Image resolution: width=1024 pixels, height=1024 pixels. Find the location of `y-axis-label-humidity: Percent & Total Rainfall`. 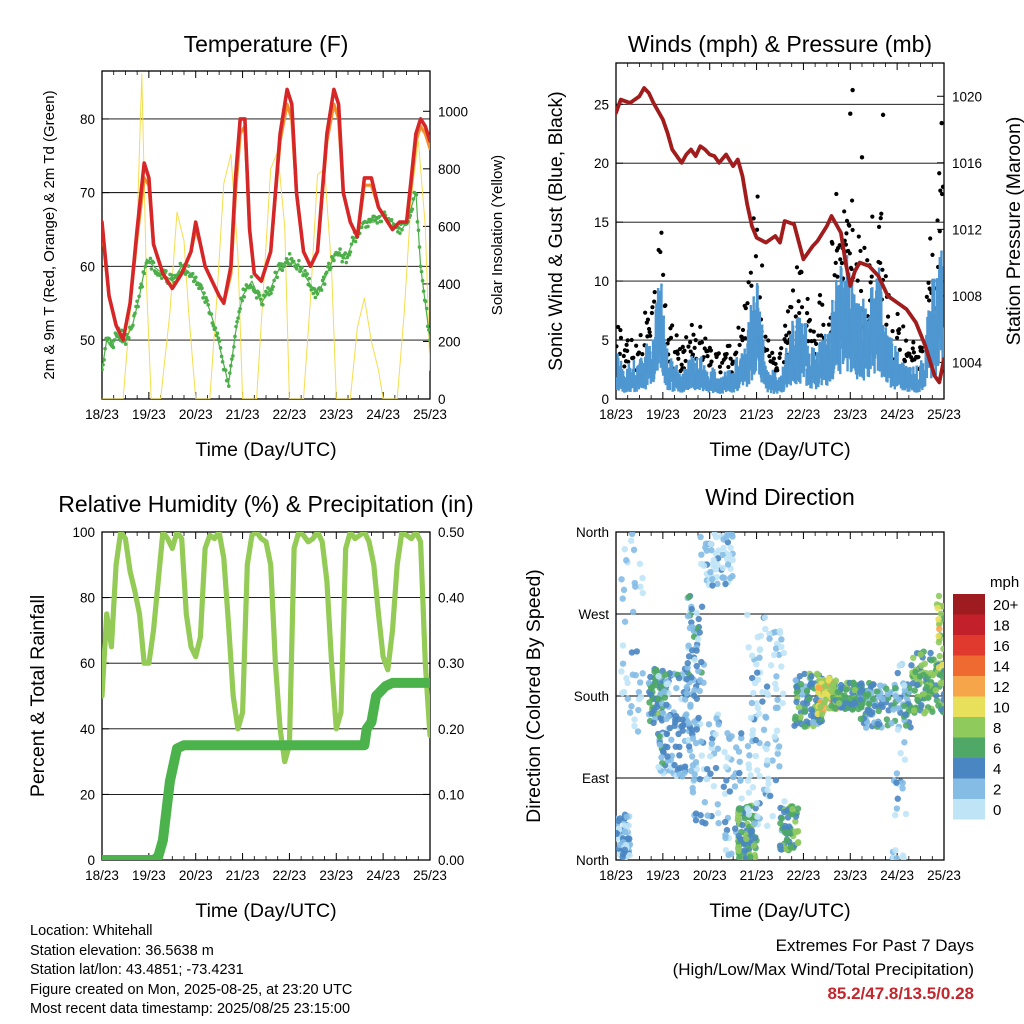

y-axis-label-humidity: Percent & Total Rainfall is located at coordinates (38, 696).